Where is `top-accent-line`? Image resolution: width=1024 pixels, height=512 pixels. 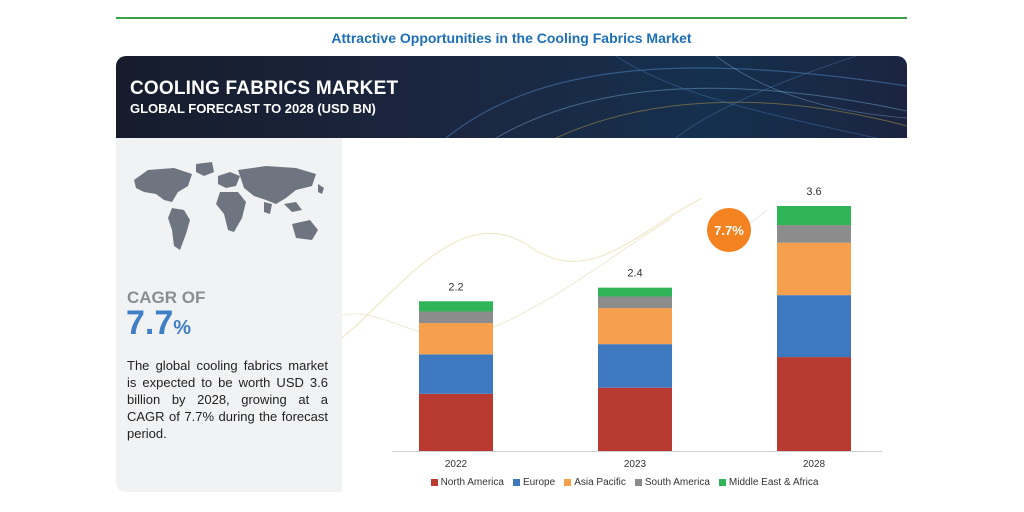
top-accent-line is located at coordinates (511, 18).